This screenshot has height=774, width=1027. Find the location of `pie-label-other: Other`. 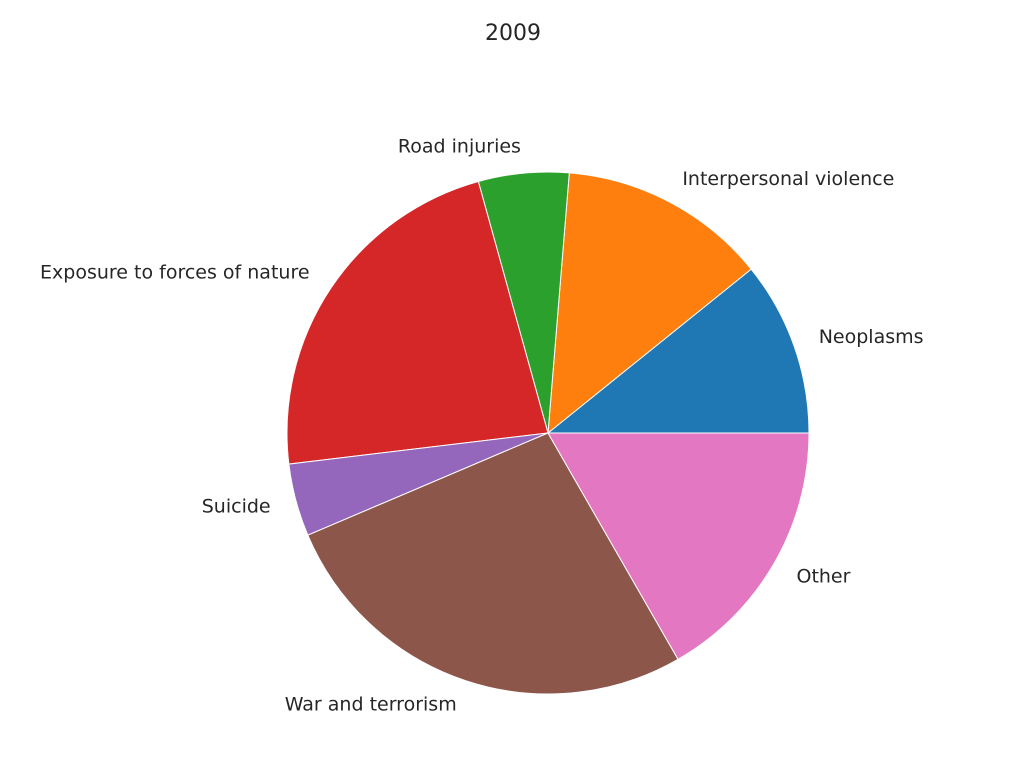

pie-label-other: Other is located at coordinates (823, 576).